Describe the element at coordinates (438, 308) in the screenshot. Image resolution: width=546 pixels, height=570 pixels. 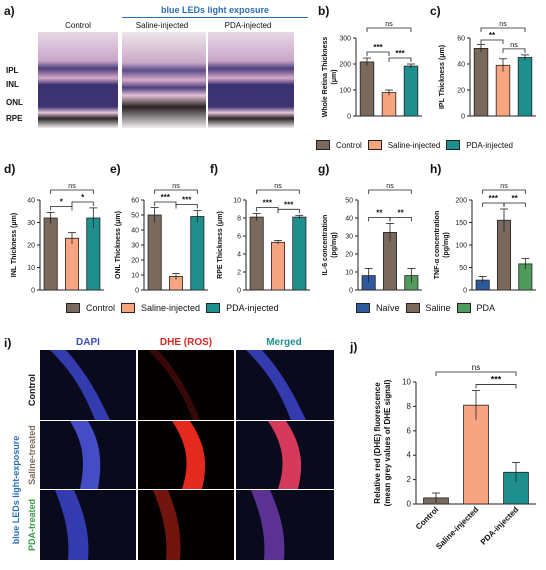
I see `legend-text-saline-gh: Saline` at that location.